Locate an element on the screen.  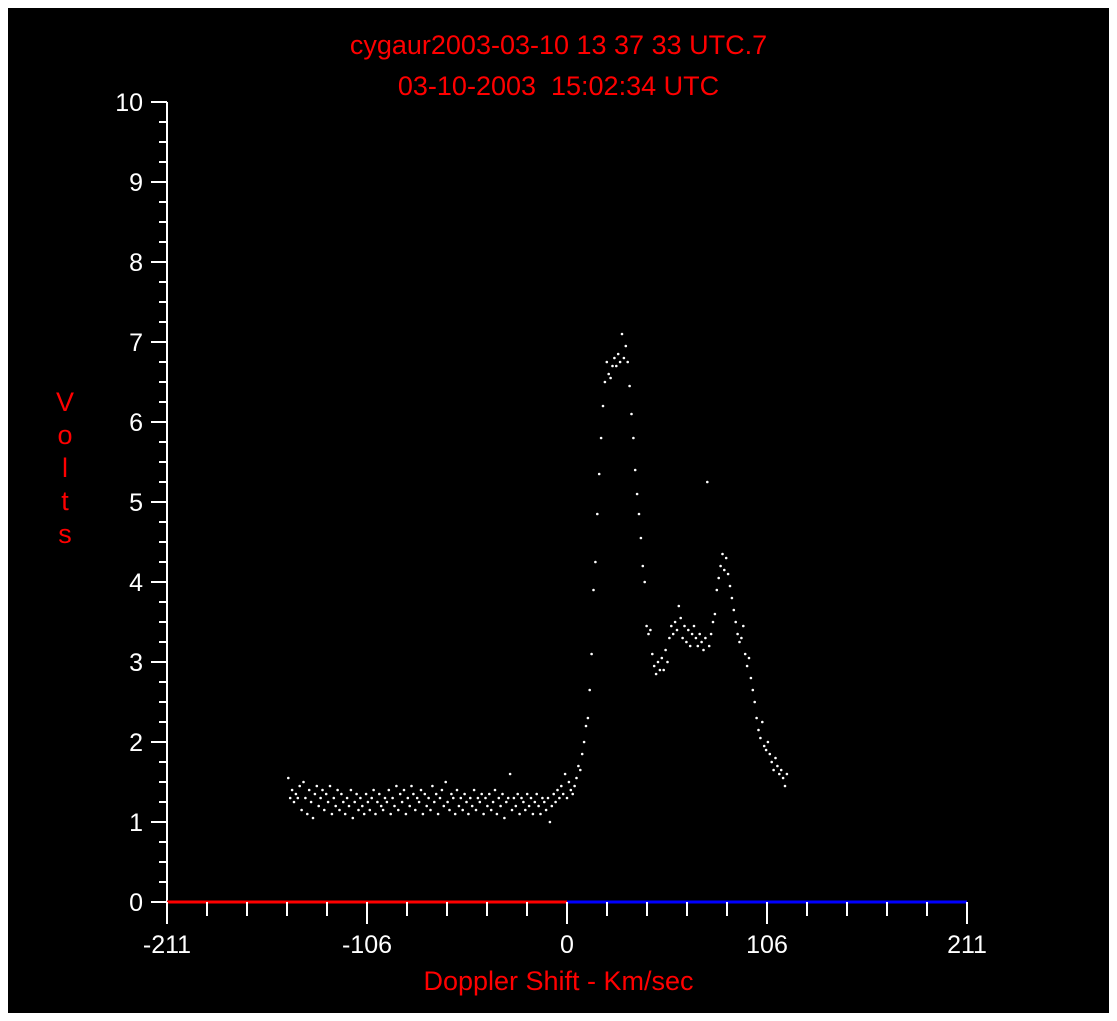
y-axis-label-letter: o is located at coordinates (65, 435).